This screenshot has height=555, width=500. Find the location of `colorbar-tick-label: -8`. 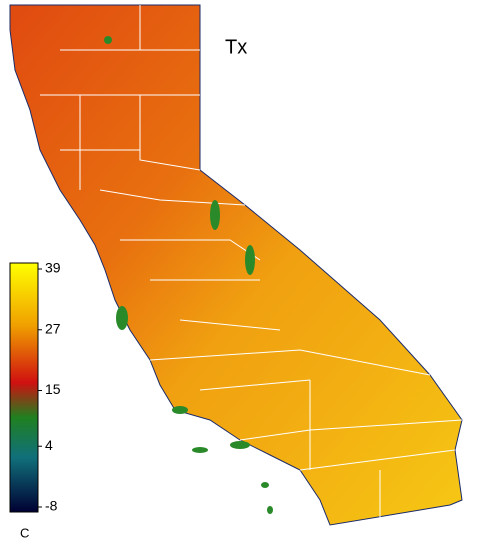

colorbar-tick-label: -8 is located at coordinates (51, 506).